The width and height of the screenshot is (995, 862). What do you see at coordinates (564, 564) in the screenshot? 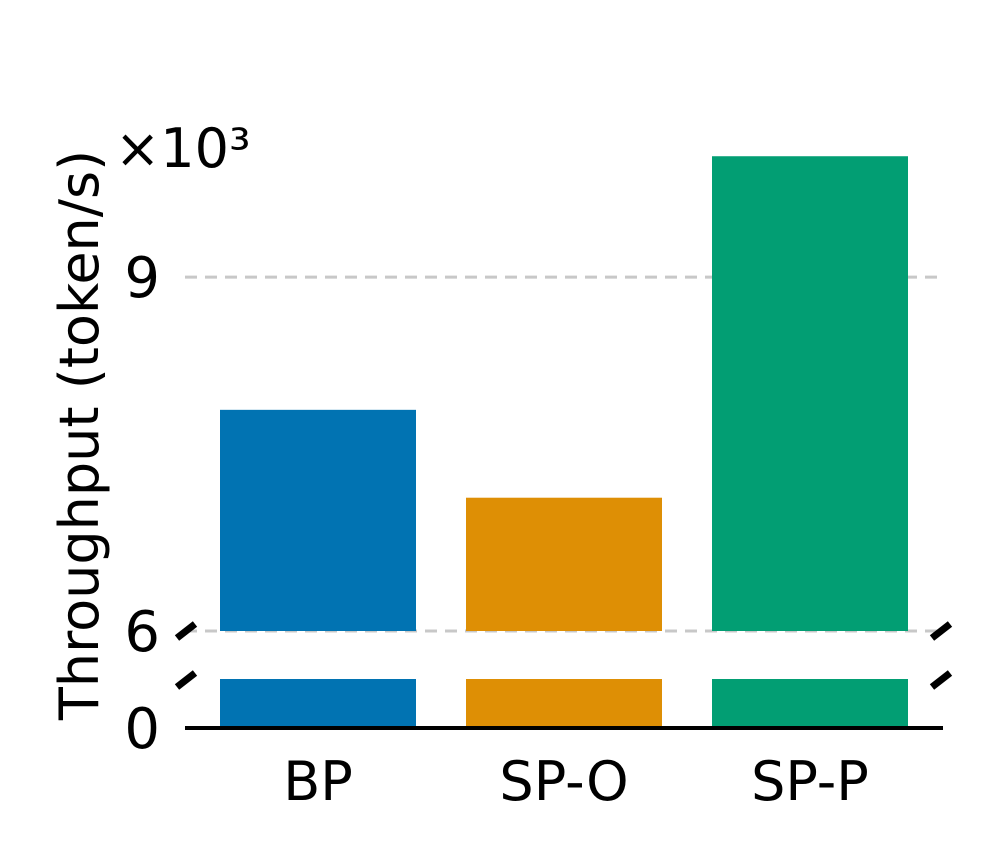
I see `bar-sp-o-upper` at bounding box center [564, 564].